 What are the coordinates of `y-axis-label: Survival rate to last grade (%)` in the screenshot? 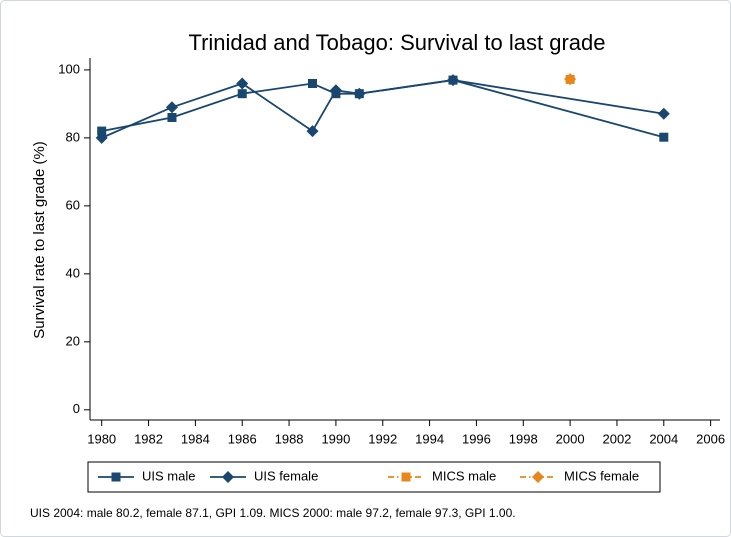 It's located at (39, 240).